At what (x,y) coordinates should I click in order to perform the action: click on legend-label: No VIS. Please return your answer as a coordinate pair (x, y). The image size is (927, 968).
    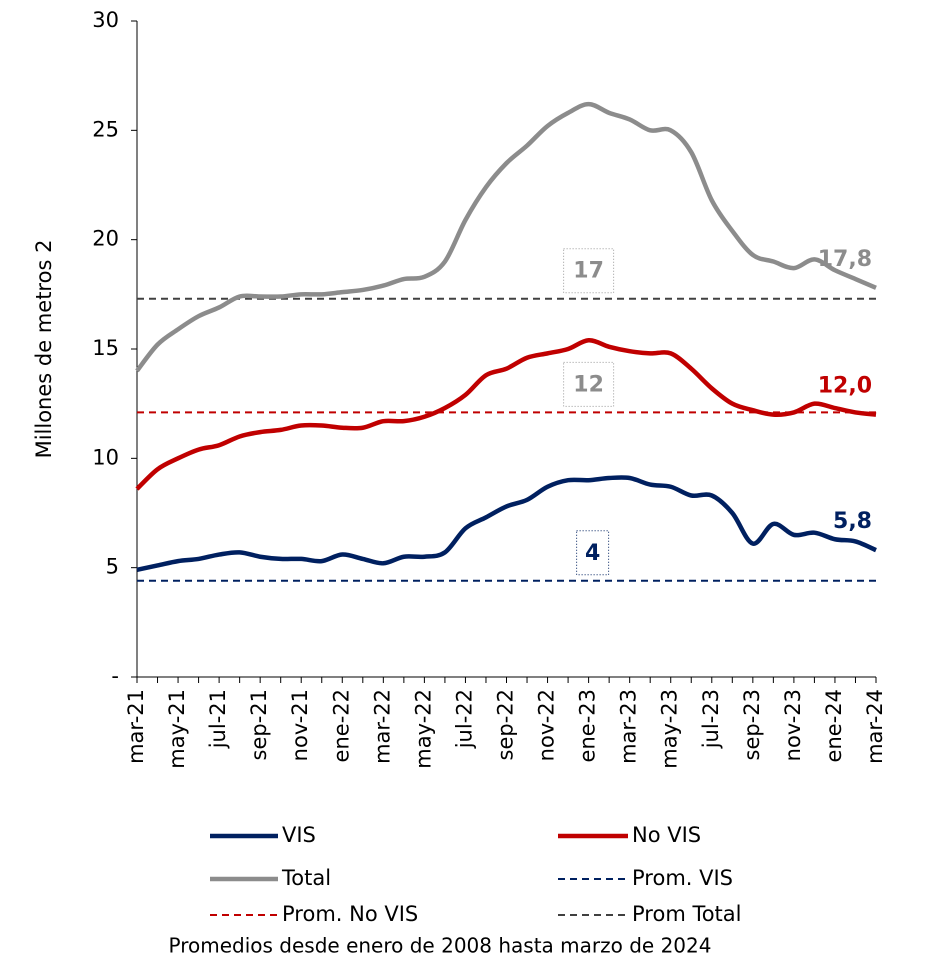
    Looking at the image, I should click on (666, 835).